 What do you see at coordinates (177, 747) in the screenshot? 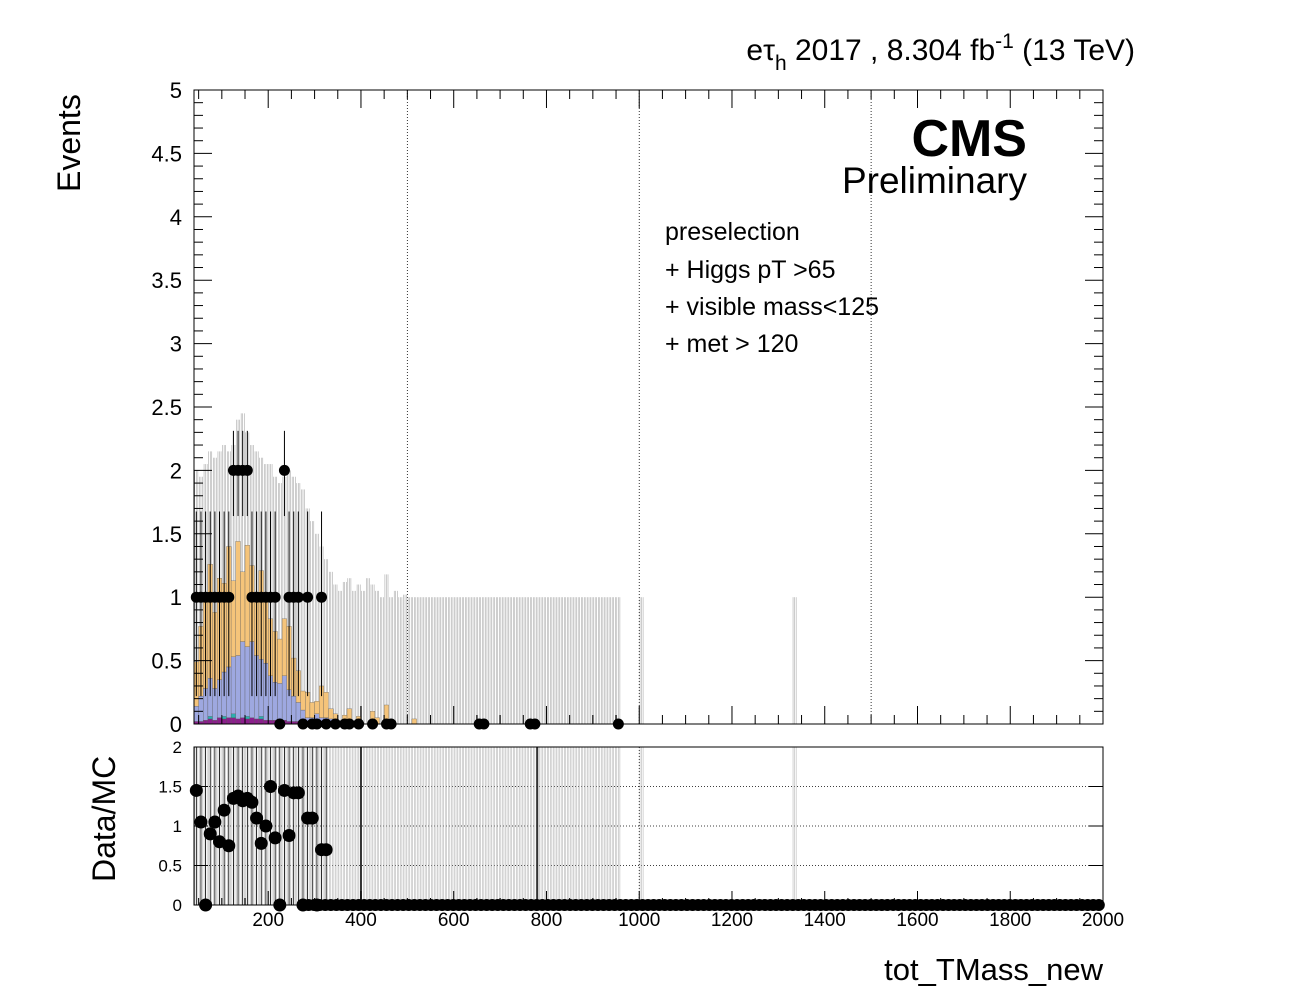
I see `ratio-ytick-label: 2` at bounding box center [177, 747].